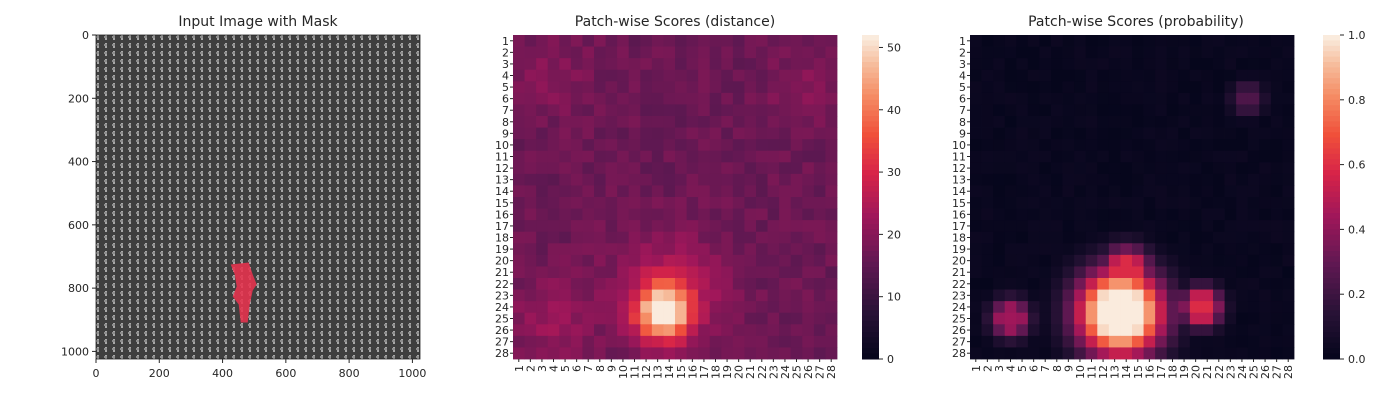 The height and width of the screenshot is (404, 1400). I want to click on col-tick-label: 22, so click(1219, 372).